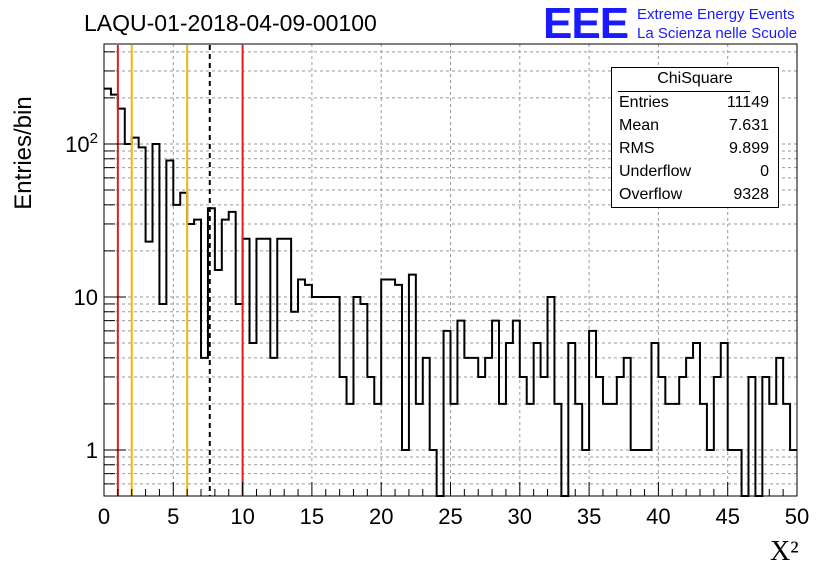  I want to click on x-tick-label: 5, so click(173, 516).